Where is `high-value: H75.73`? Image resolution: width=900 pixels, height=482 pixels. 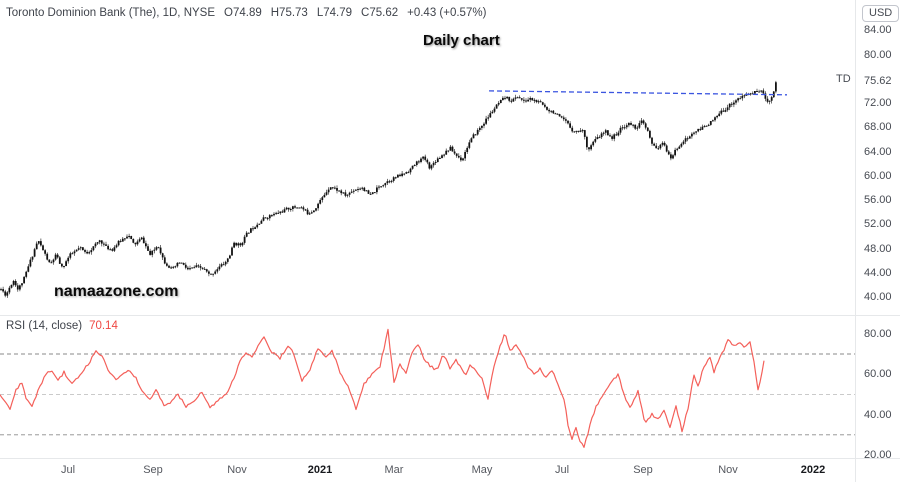 high-value: H75.73 is located at coordinates (289, 13).